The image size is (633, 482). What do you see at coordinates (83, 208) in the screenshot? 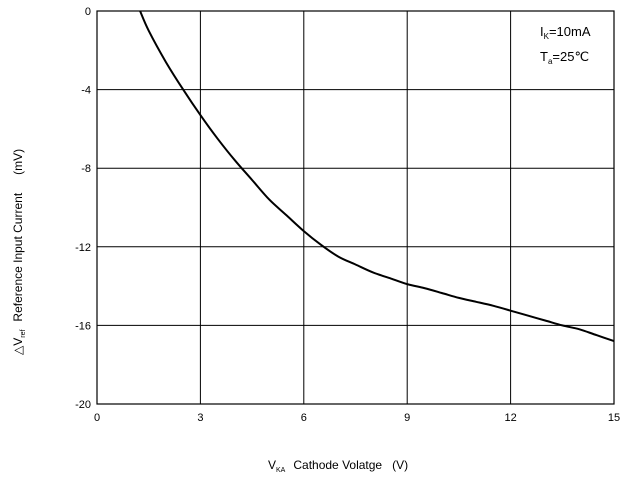
I see `y-tick-labels: 0 -4 -8 -12 -16 -20` at bounding box center [83, 208].